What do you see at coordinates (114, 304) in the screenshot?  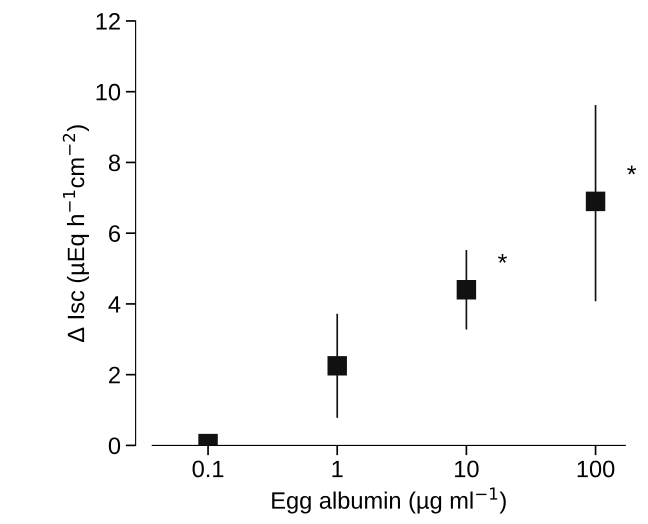 I see `y-tick-label: 4` at bounding box center [114, 304].